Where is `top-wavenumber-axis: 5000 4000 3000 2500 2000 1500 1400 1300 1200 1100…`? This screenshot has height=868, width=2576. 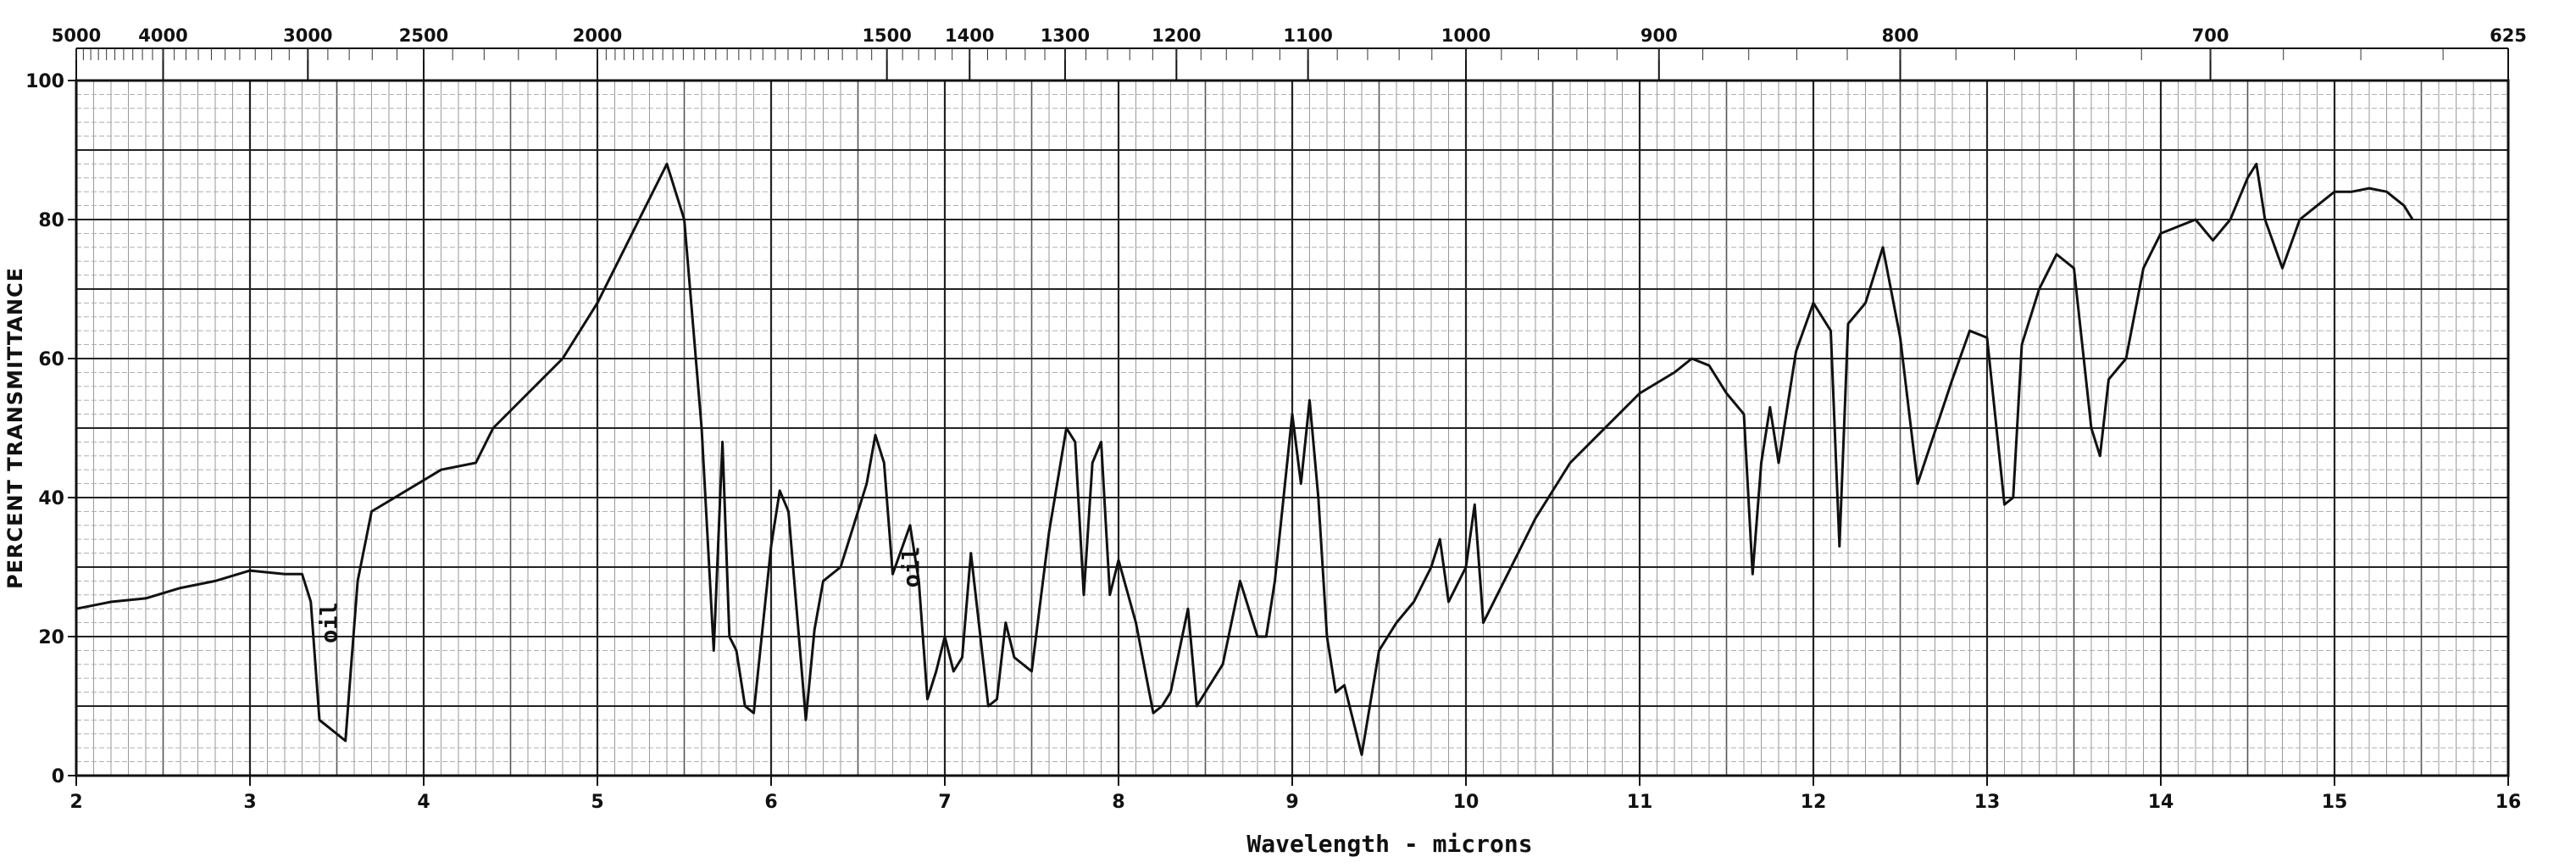
top-wavenumber-axis: 5000 4000 3000 2500 2000 1500 1400 1300 1200 1100… is located at coordinates (1289, 53).